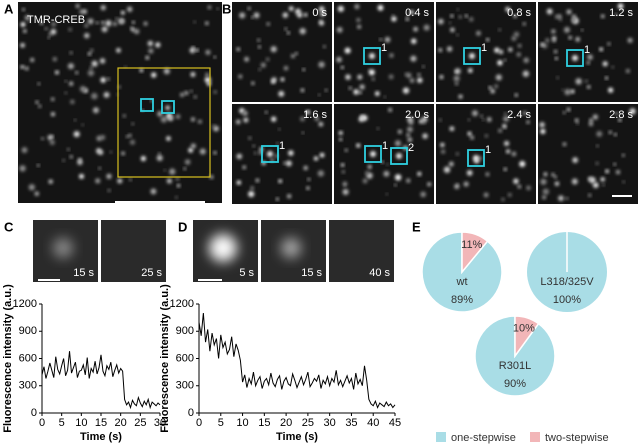 This screenshot has width=640, height=445. Describe the element at coordinates (199, 423) in the screenshot. I see `x-tick-label: 0` at that location.